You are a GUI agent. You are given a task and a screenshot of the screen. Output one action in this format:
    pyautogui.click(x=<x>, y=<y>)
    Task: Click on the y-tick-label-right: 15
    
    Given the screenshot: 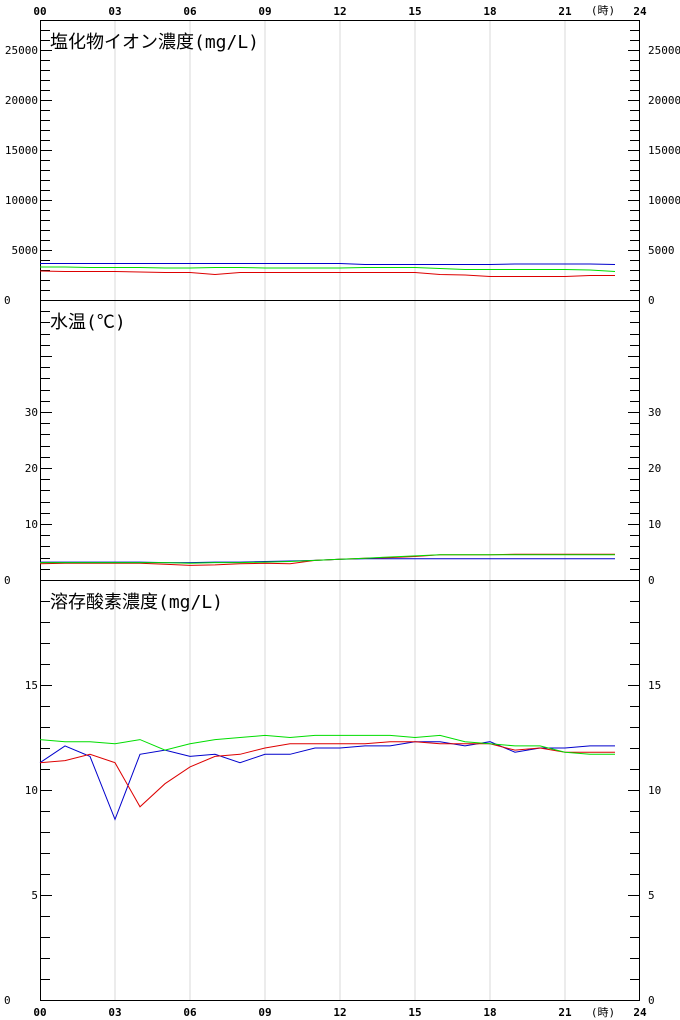 What is the action you would take?
    pyautogui.click(x=654, y=685)
    